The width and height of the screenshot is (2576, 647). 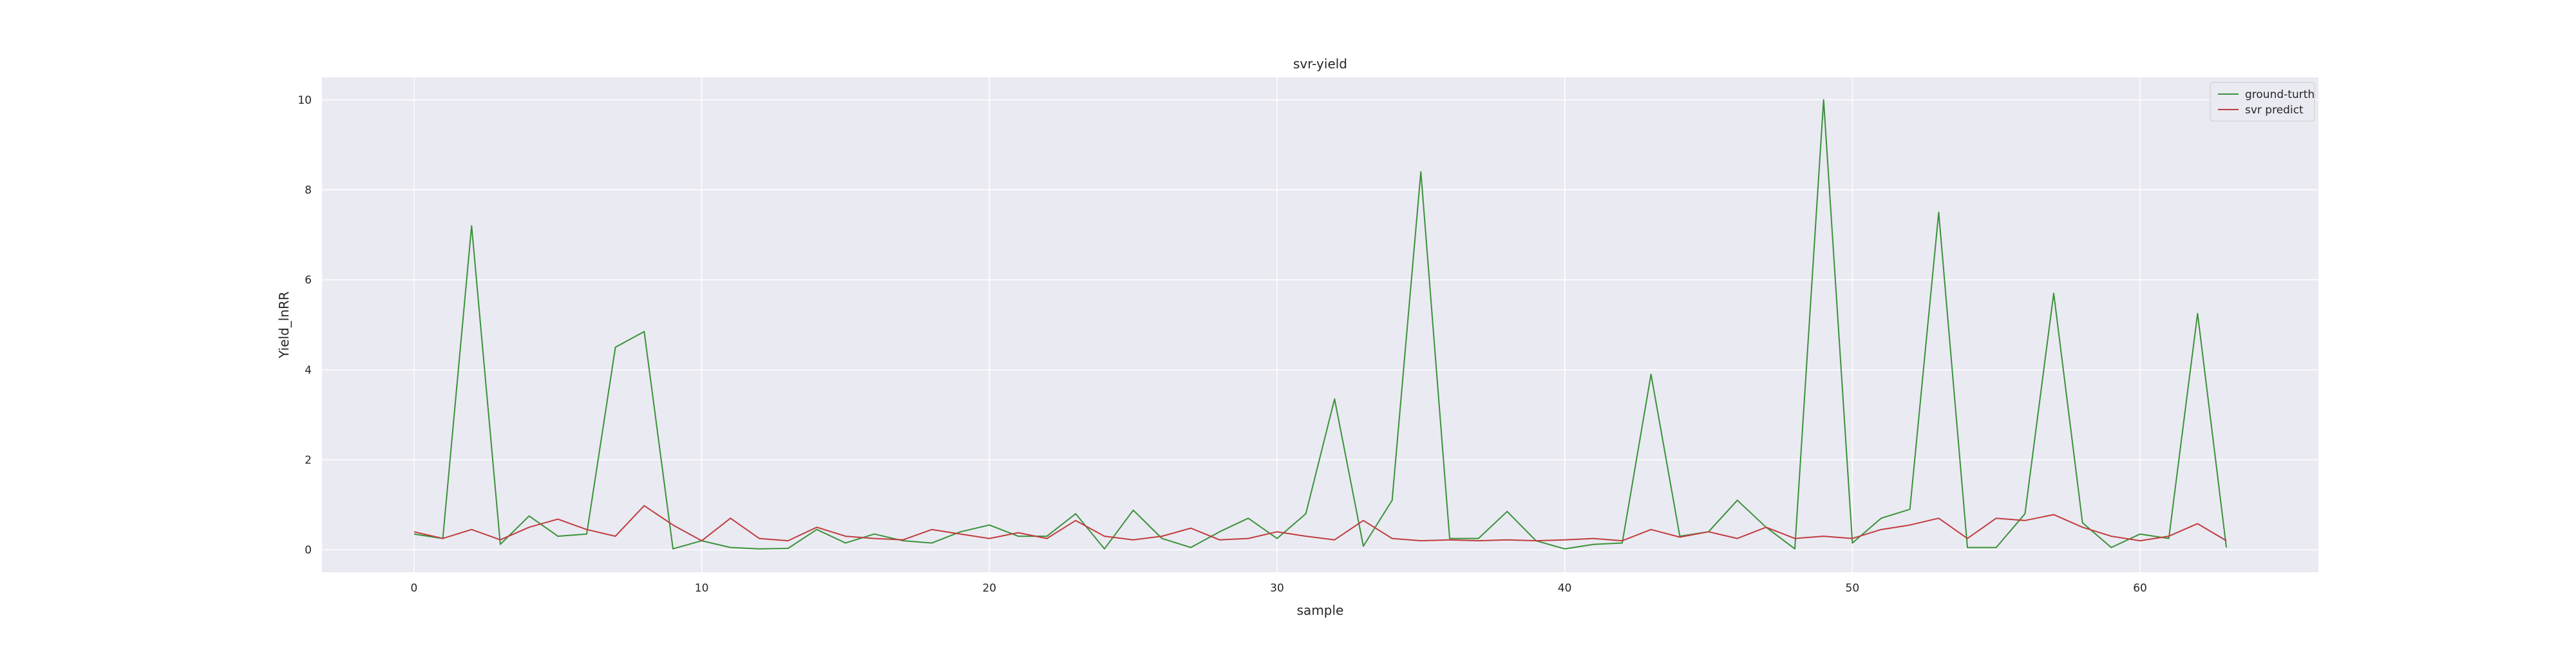 I want to click on legend-label-svr-predict: svr predict, so click(x=2274, y=110).